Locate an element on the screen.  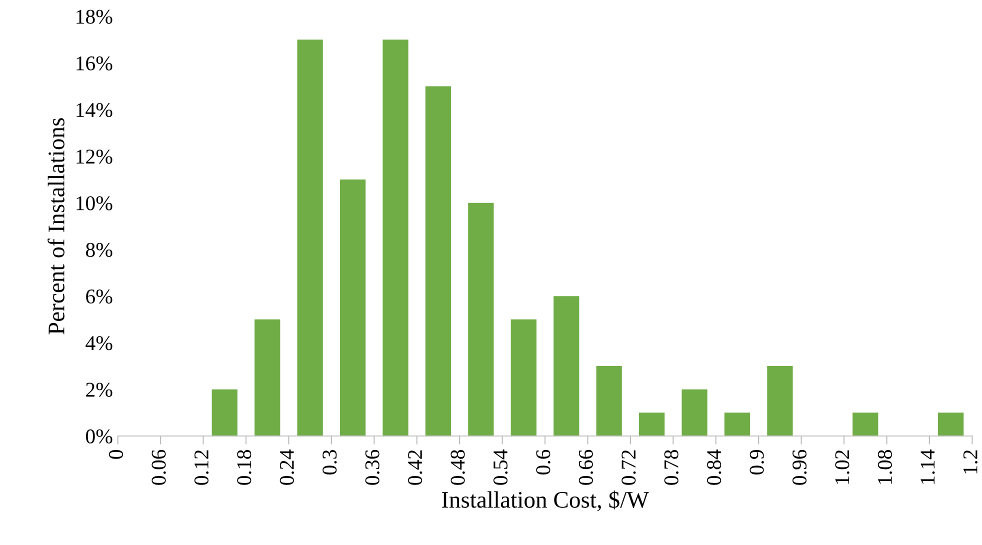
y-tick-label: 18% is located at coordinates (94, 17).